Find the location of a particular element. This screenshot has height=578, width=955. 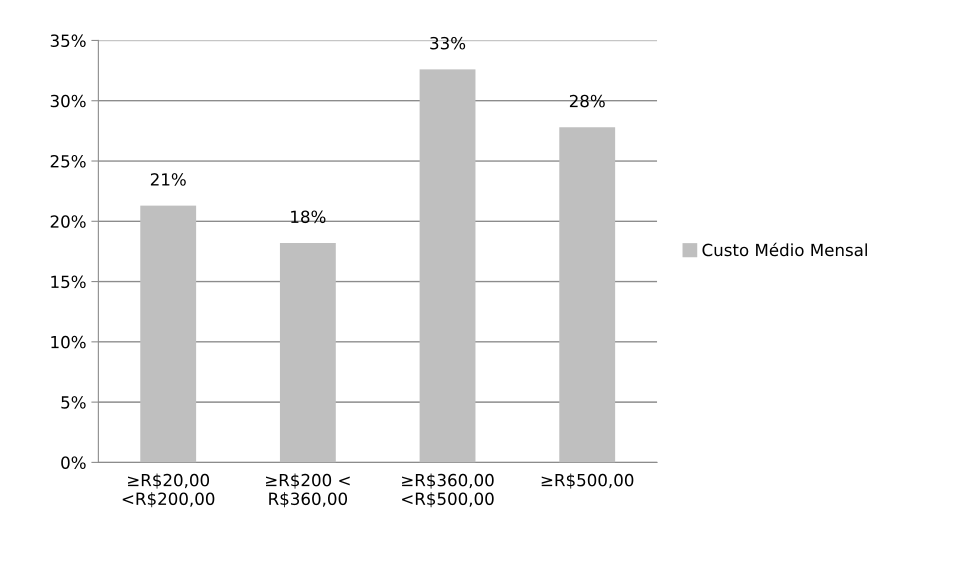

y-tick-label: 15% is located at coordinates (68, 282).